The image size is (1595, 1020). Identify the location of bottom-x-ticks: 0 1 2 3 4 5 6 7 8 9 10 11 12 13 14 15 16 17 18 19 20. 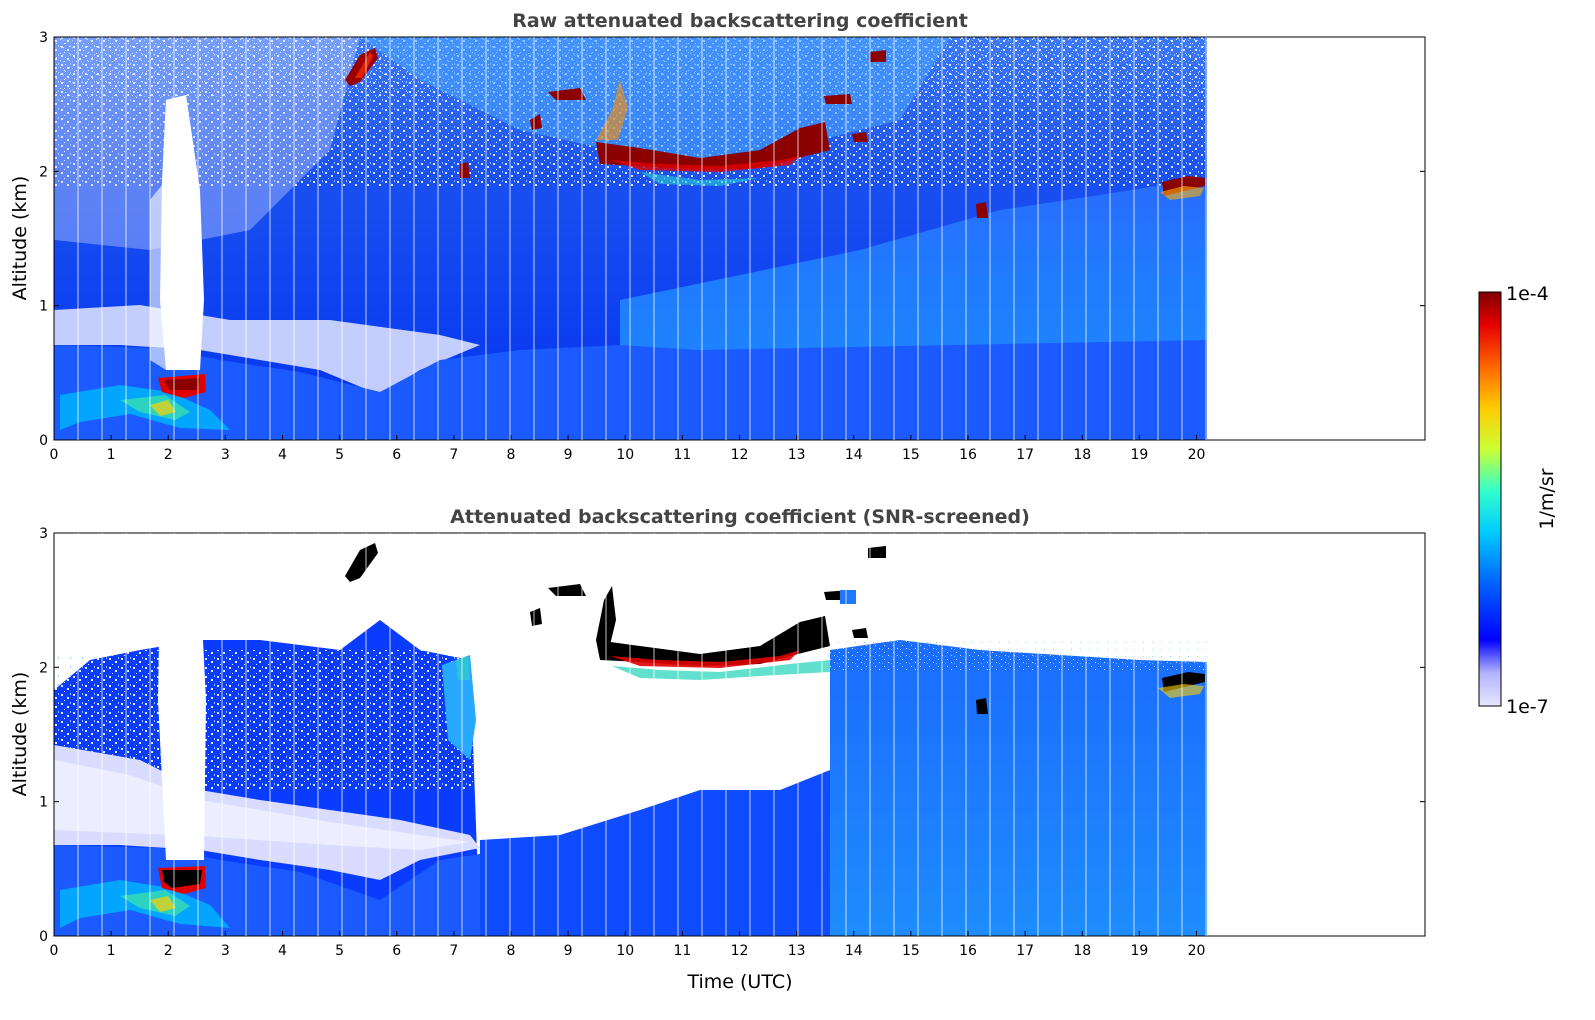
(628, 945).